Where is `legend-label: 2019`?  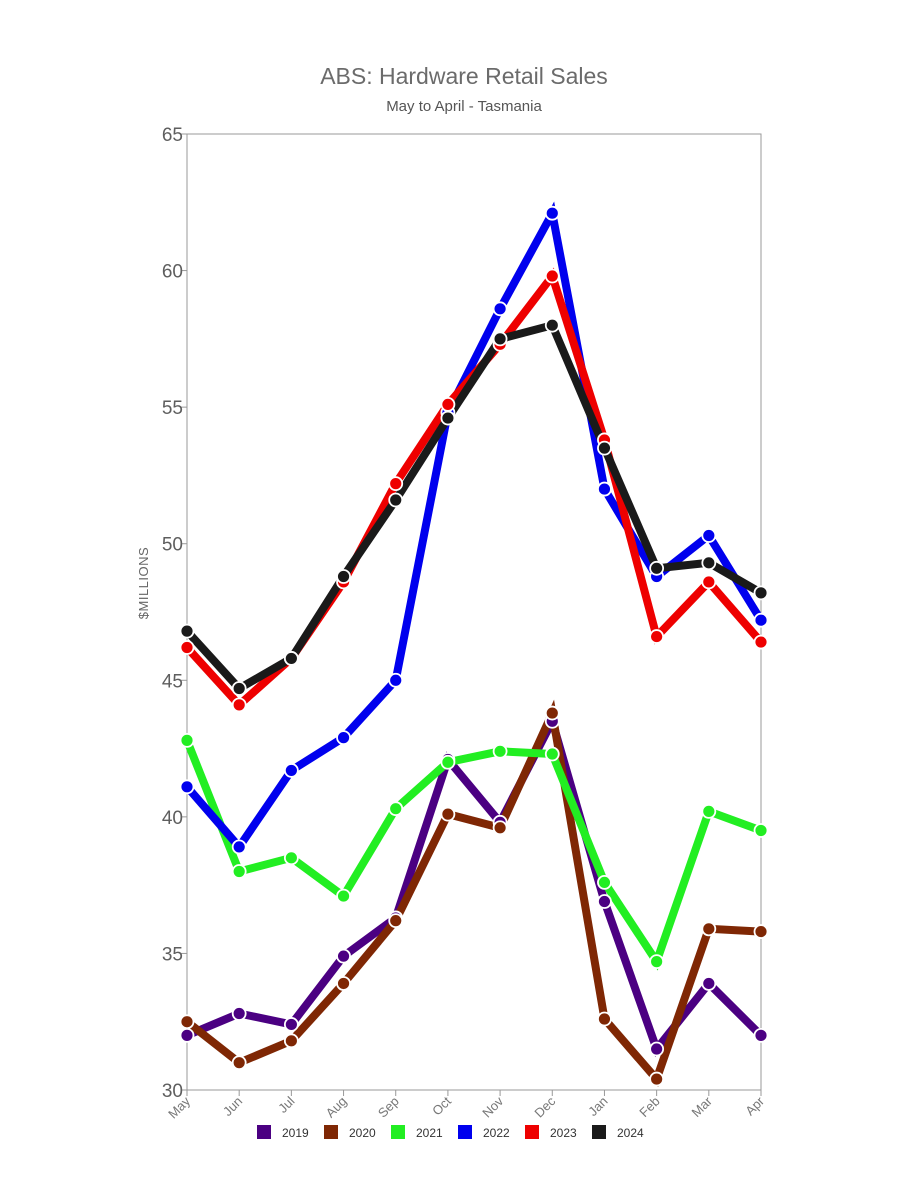
legend-label: 2019 is located at coordinates (295, 1133).